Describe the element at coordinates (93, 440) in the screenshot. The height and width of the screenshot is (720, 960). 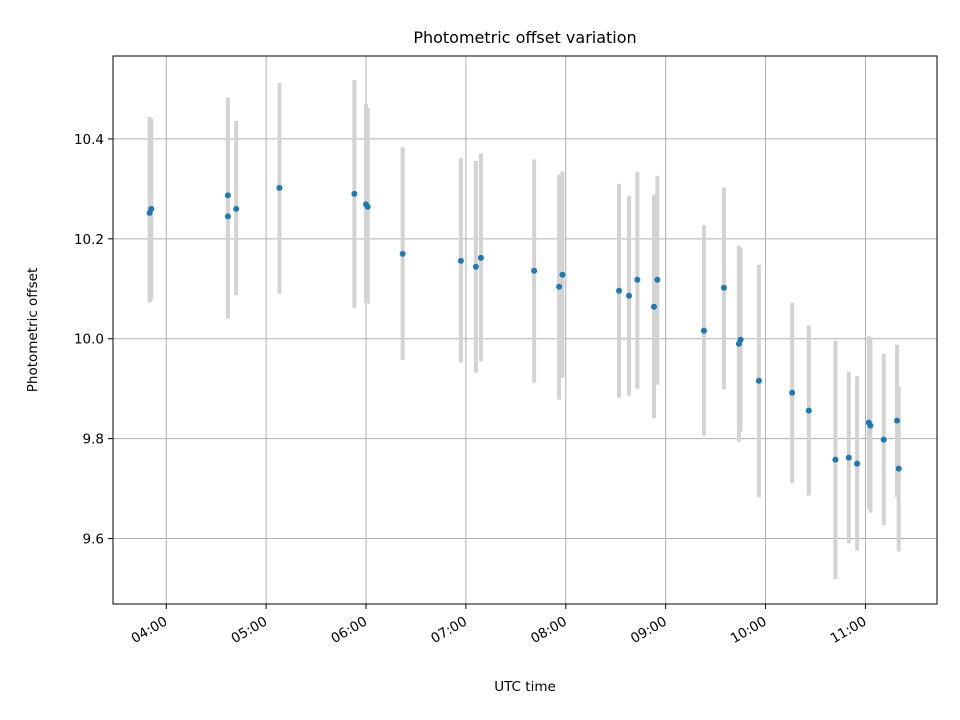
I see `y-tick-label: 9.8` at that location.